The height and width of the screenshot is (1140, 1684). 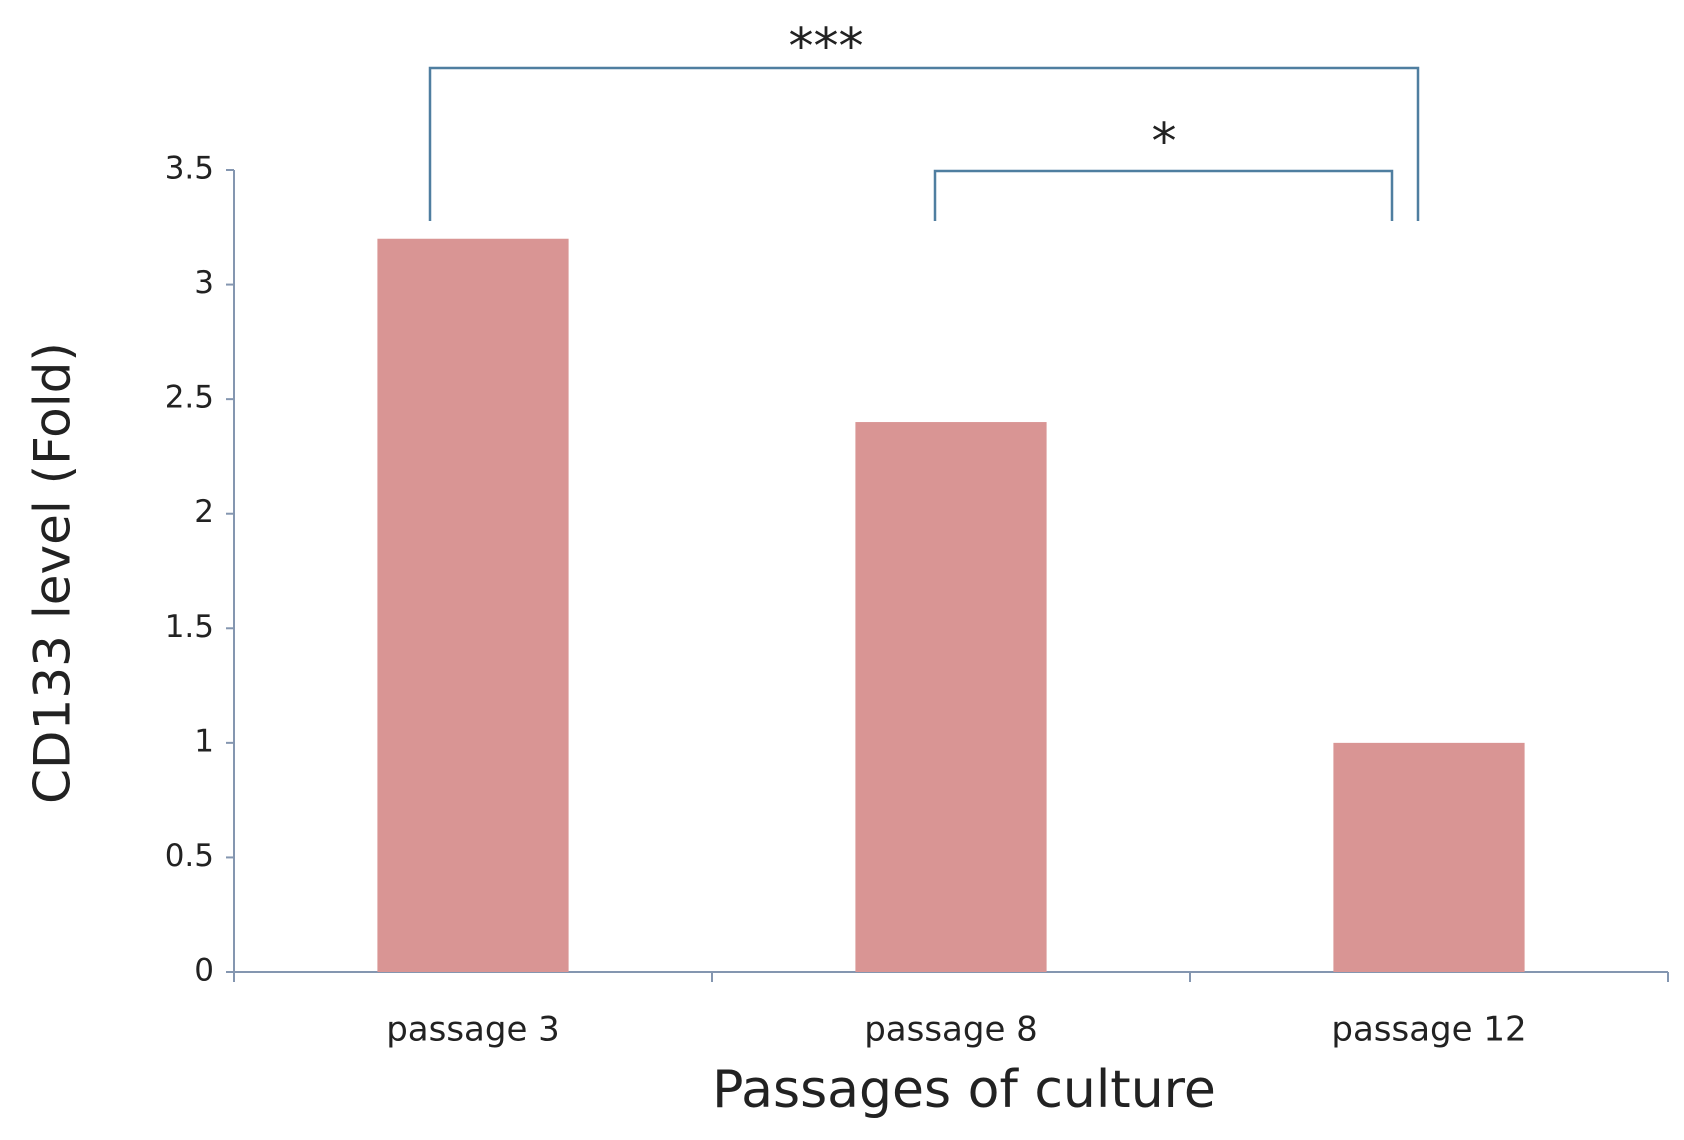 I want to click on y-tick-label: 0, so click(x=204, y=971).